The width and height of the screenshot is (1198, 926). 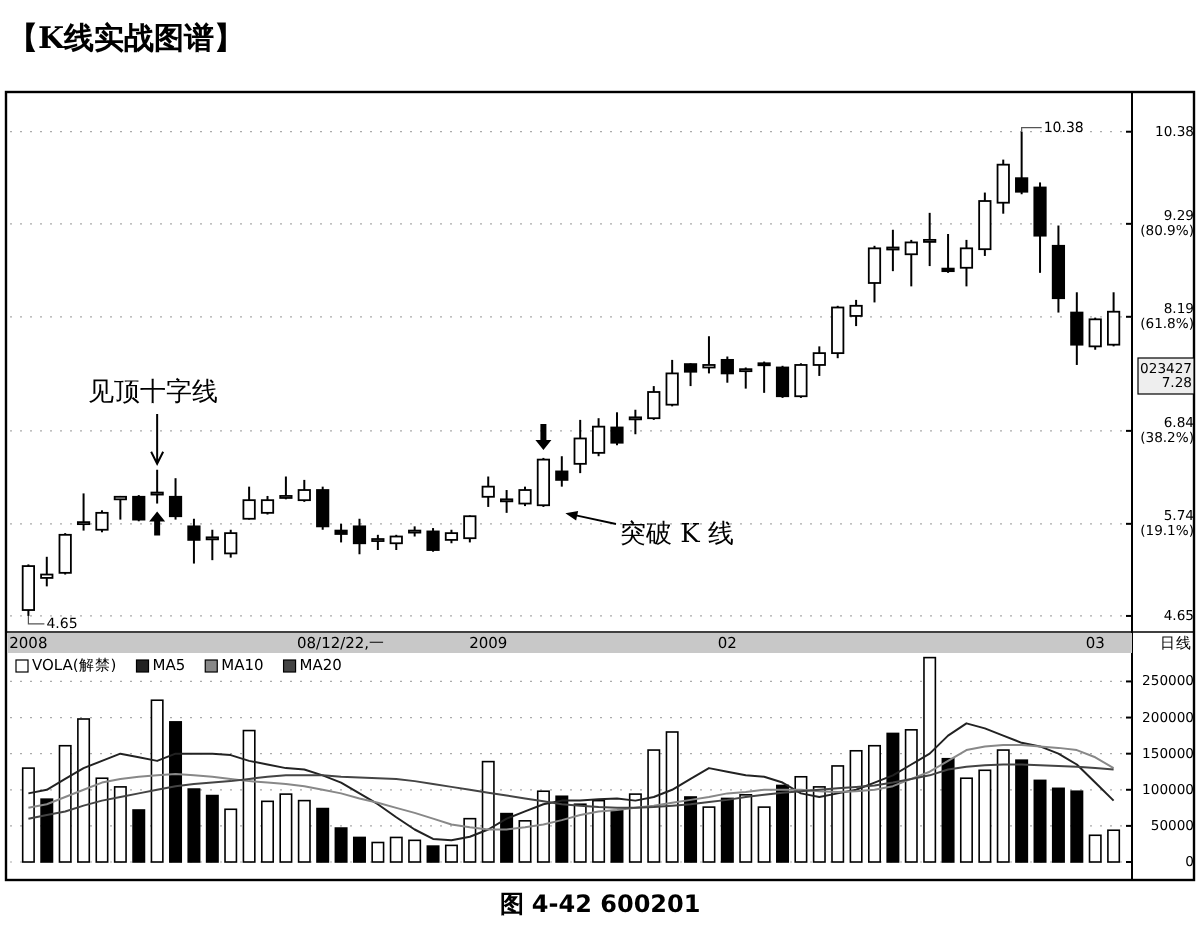 I want to click on annotation: 见顶十字线, so click(x=153, y=392).